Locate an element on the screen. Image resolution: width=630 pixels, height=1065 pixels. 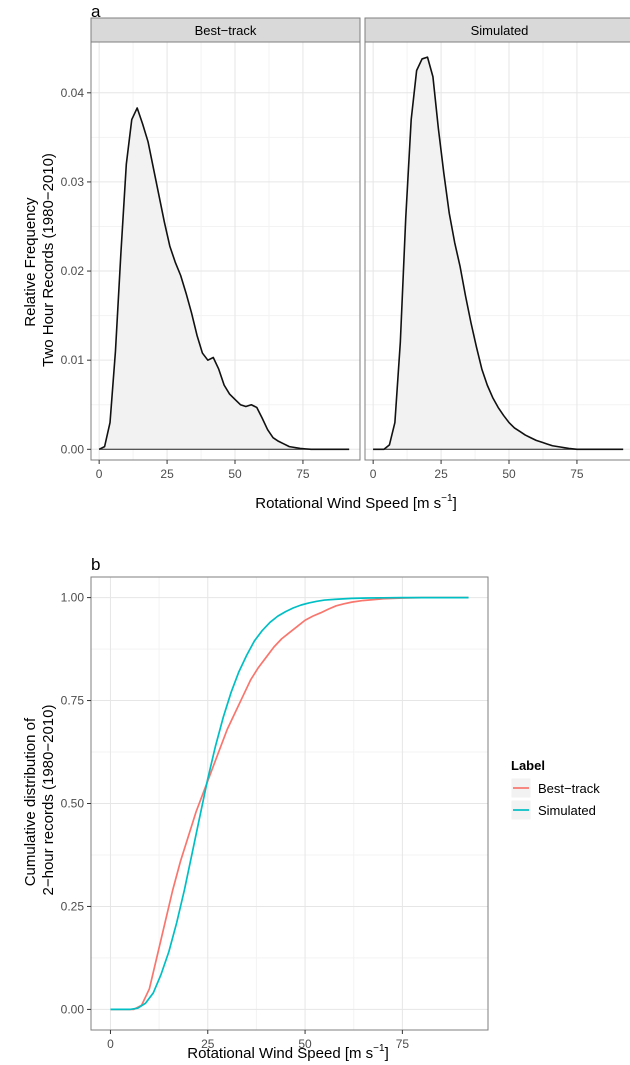
y-tick-label: 1.00 is located at coordinates (73, 598).